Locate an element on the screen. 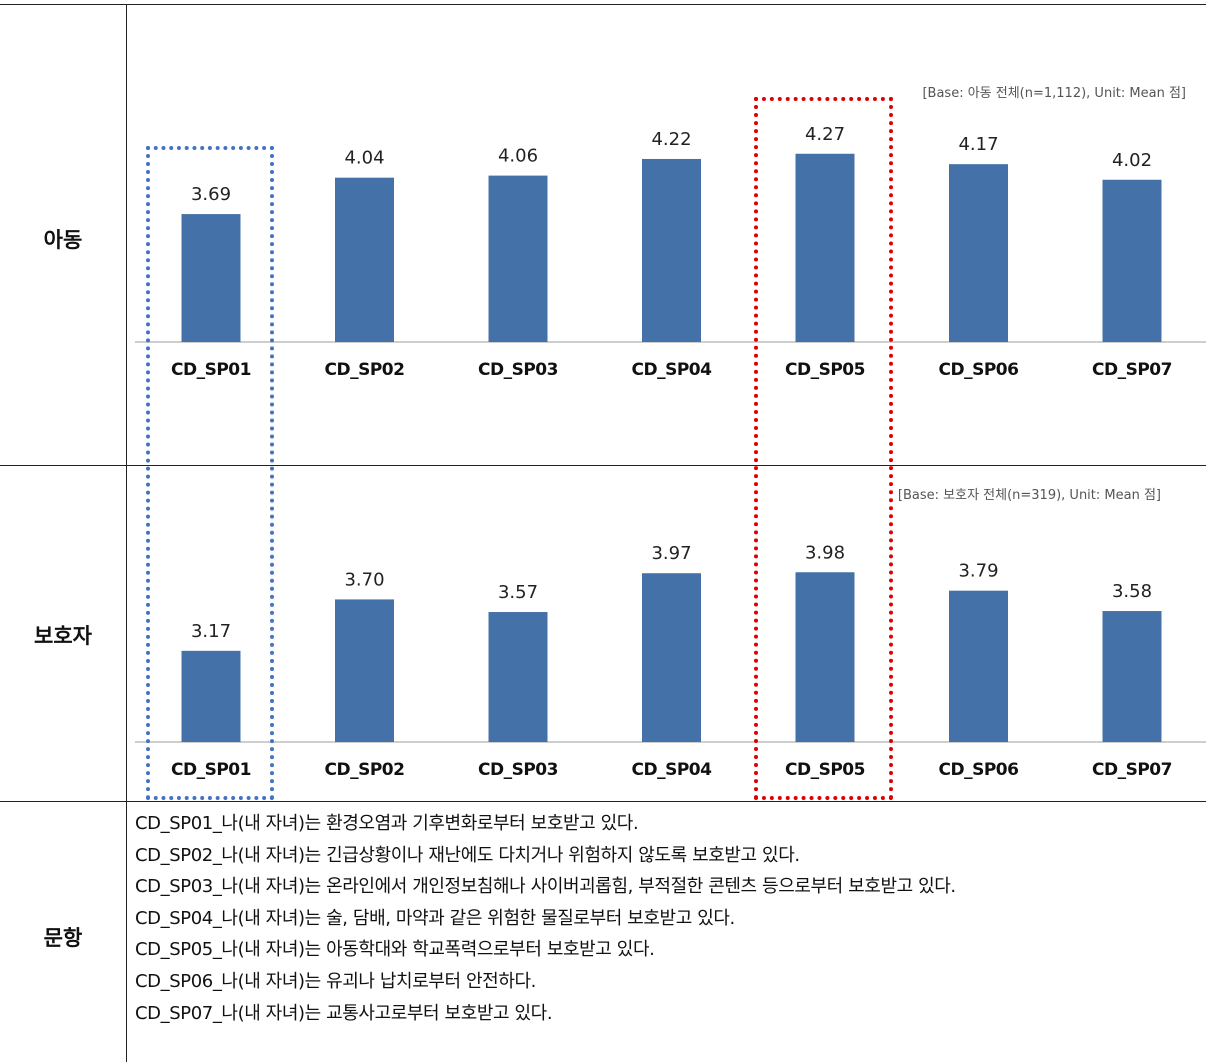  child-value-label-cd_sp06: 4.17 is located at coordinates (978, 144).